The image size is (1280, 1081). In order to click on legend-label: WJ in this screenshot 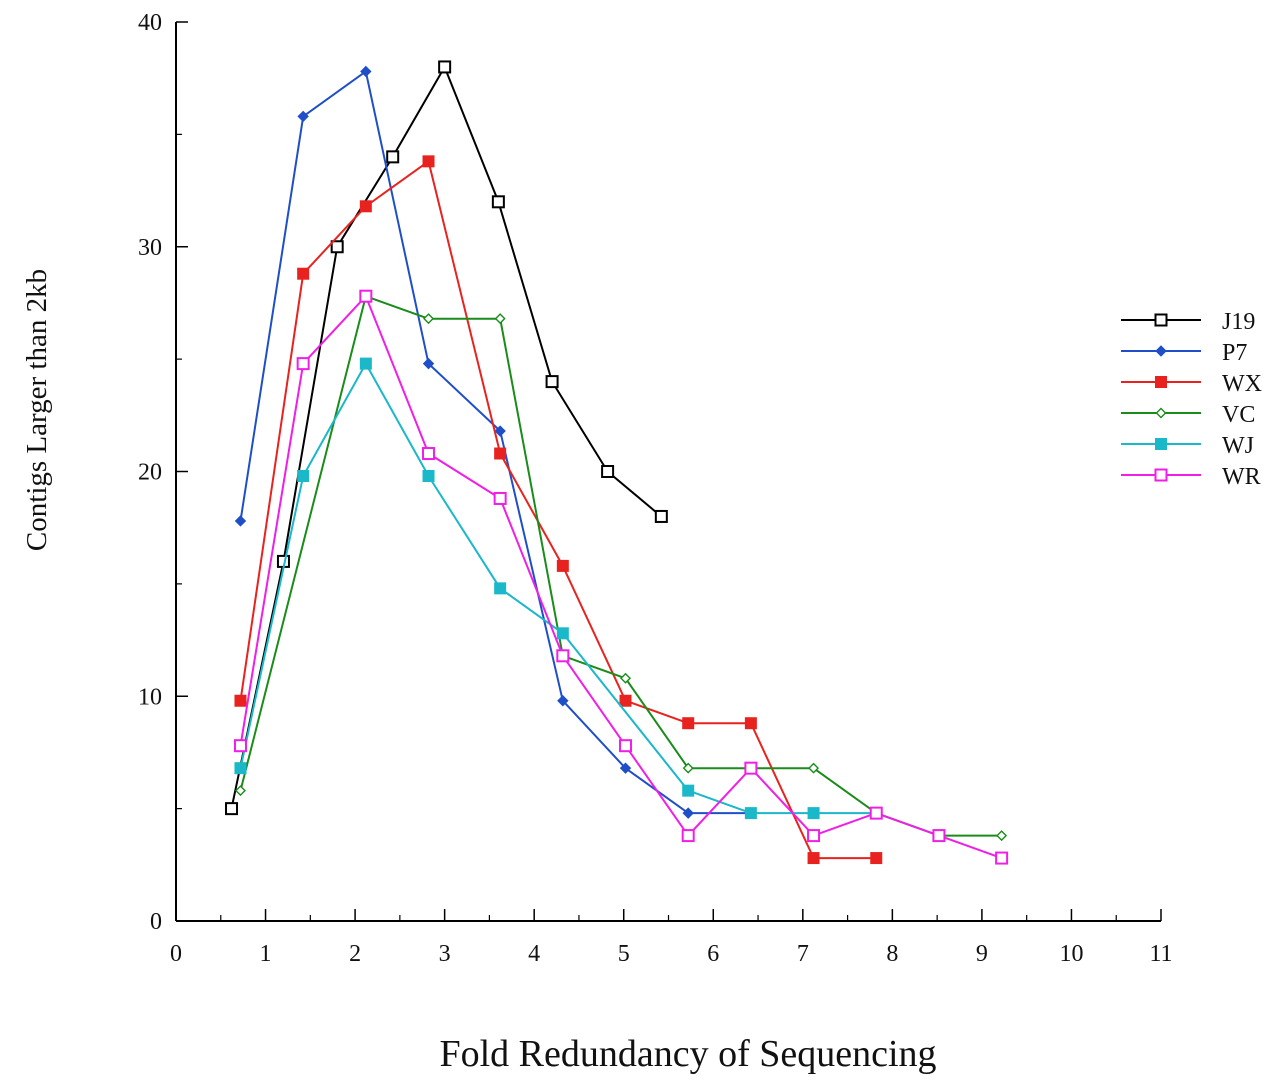, I will do `click(1238, 446)`.